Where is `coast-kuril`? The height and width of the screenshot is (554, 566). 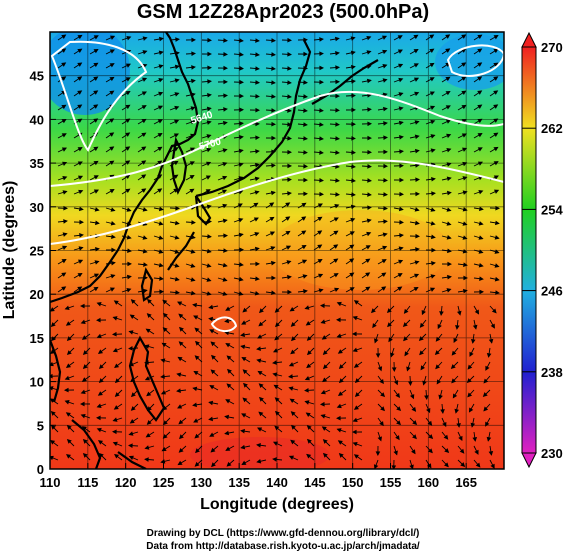
coast-kuril is located at coordinates (345, 82).